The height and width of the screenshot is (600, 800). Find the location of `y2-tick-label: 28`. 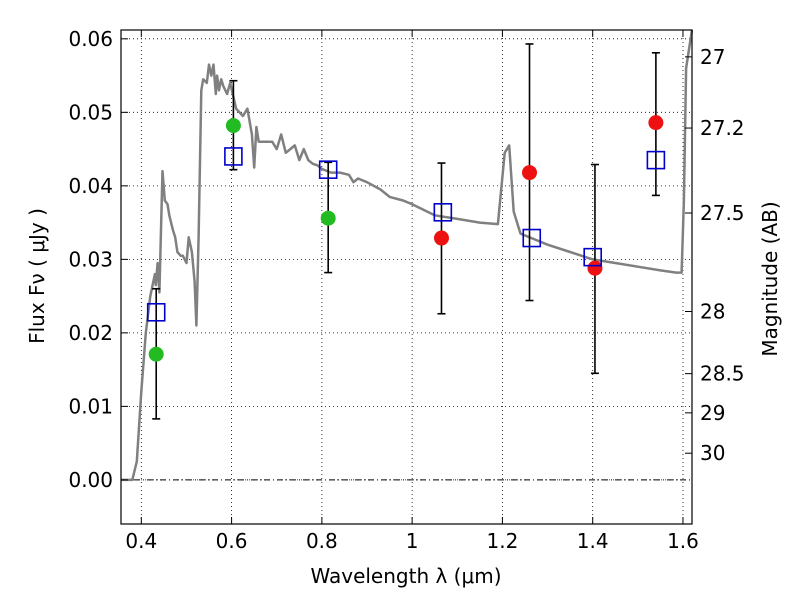

y2-tick-label: 28 is located at coordinates (712, 311).